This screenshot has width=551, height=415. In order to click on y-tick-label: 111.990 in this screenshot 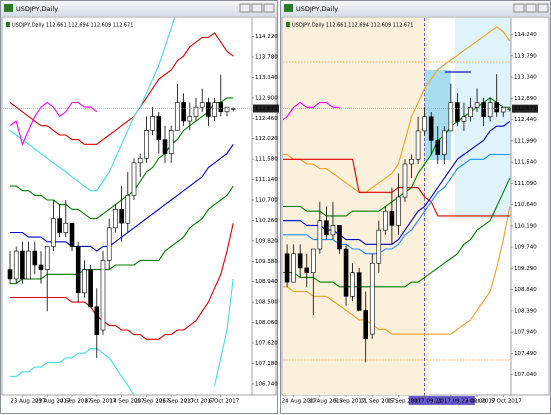, I will do `click(525, 141)`.